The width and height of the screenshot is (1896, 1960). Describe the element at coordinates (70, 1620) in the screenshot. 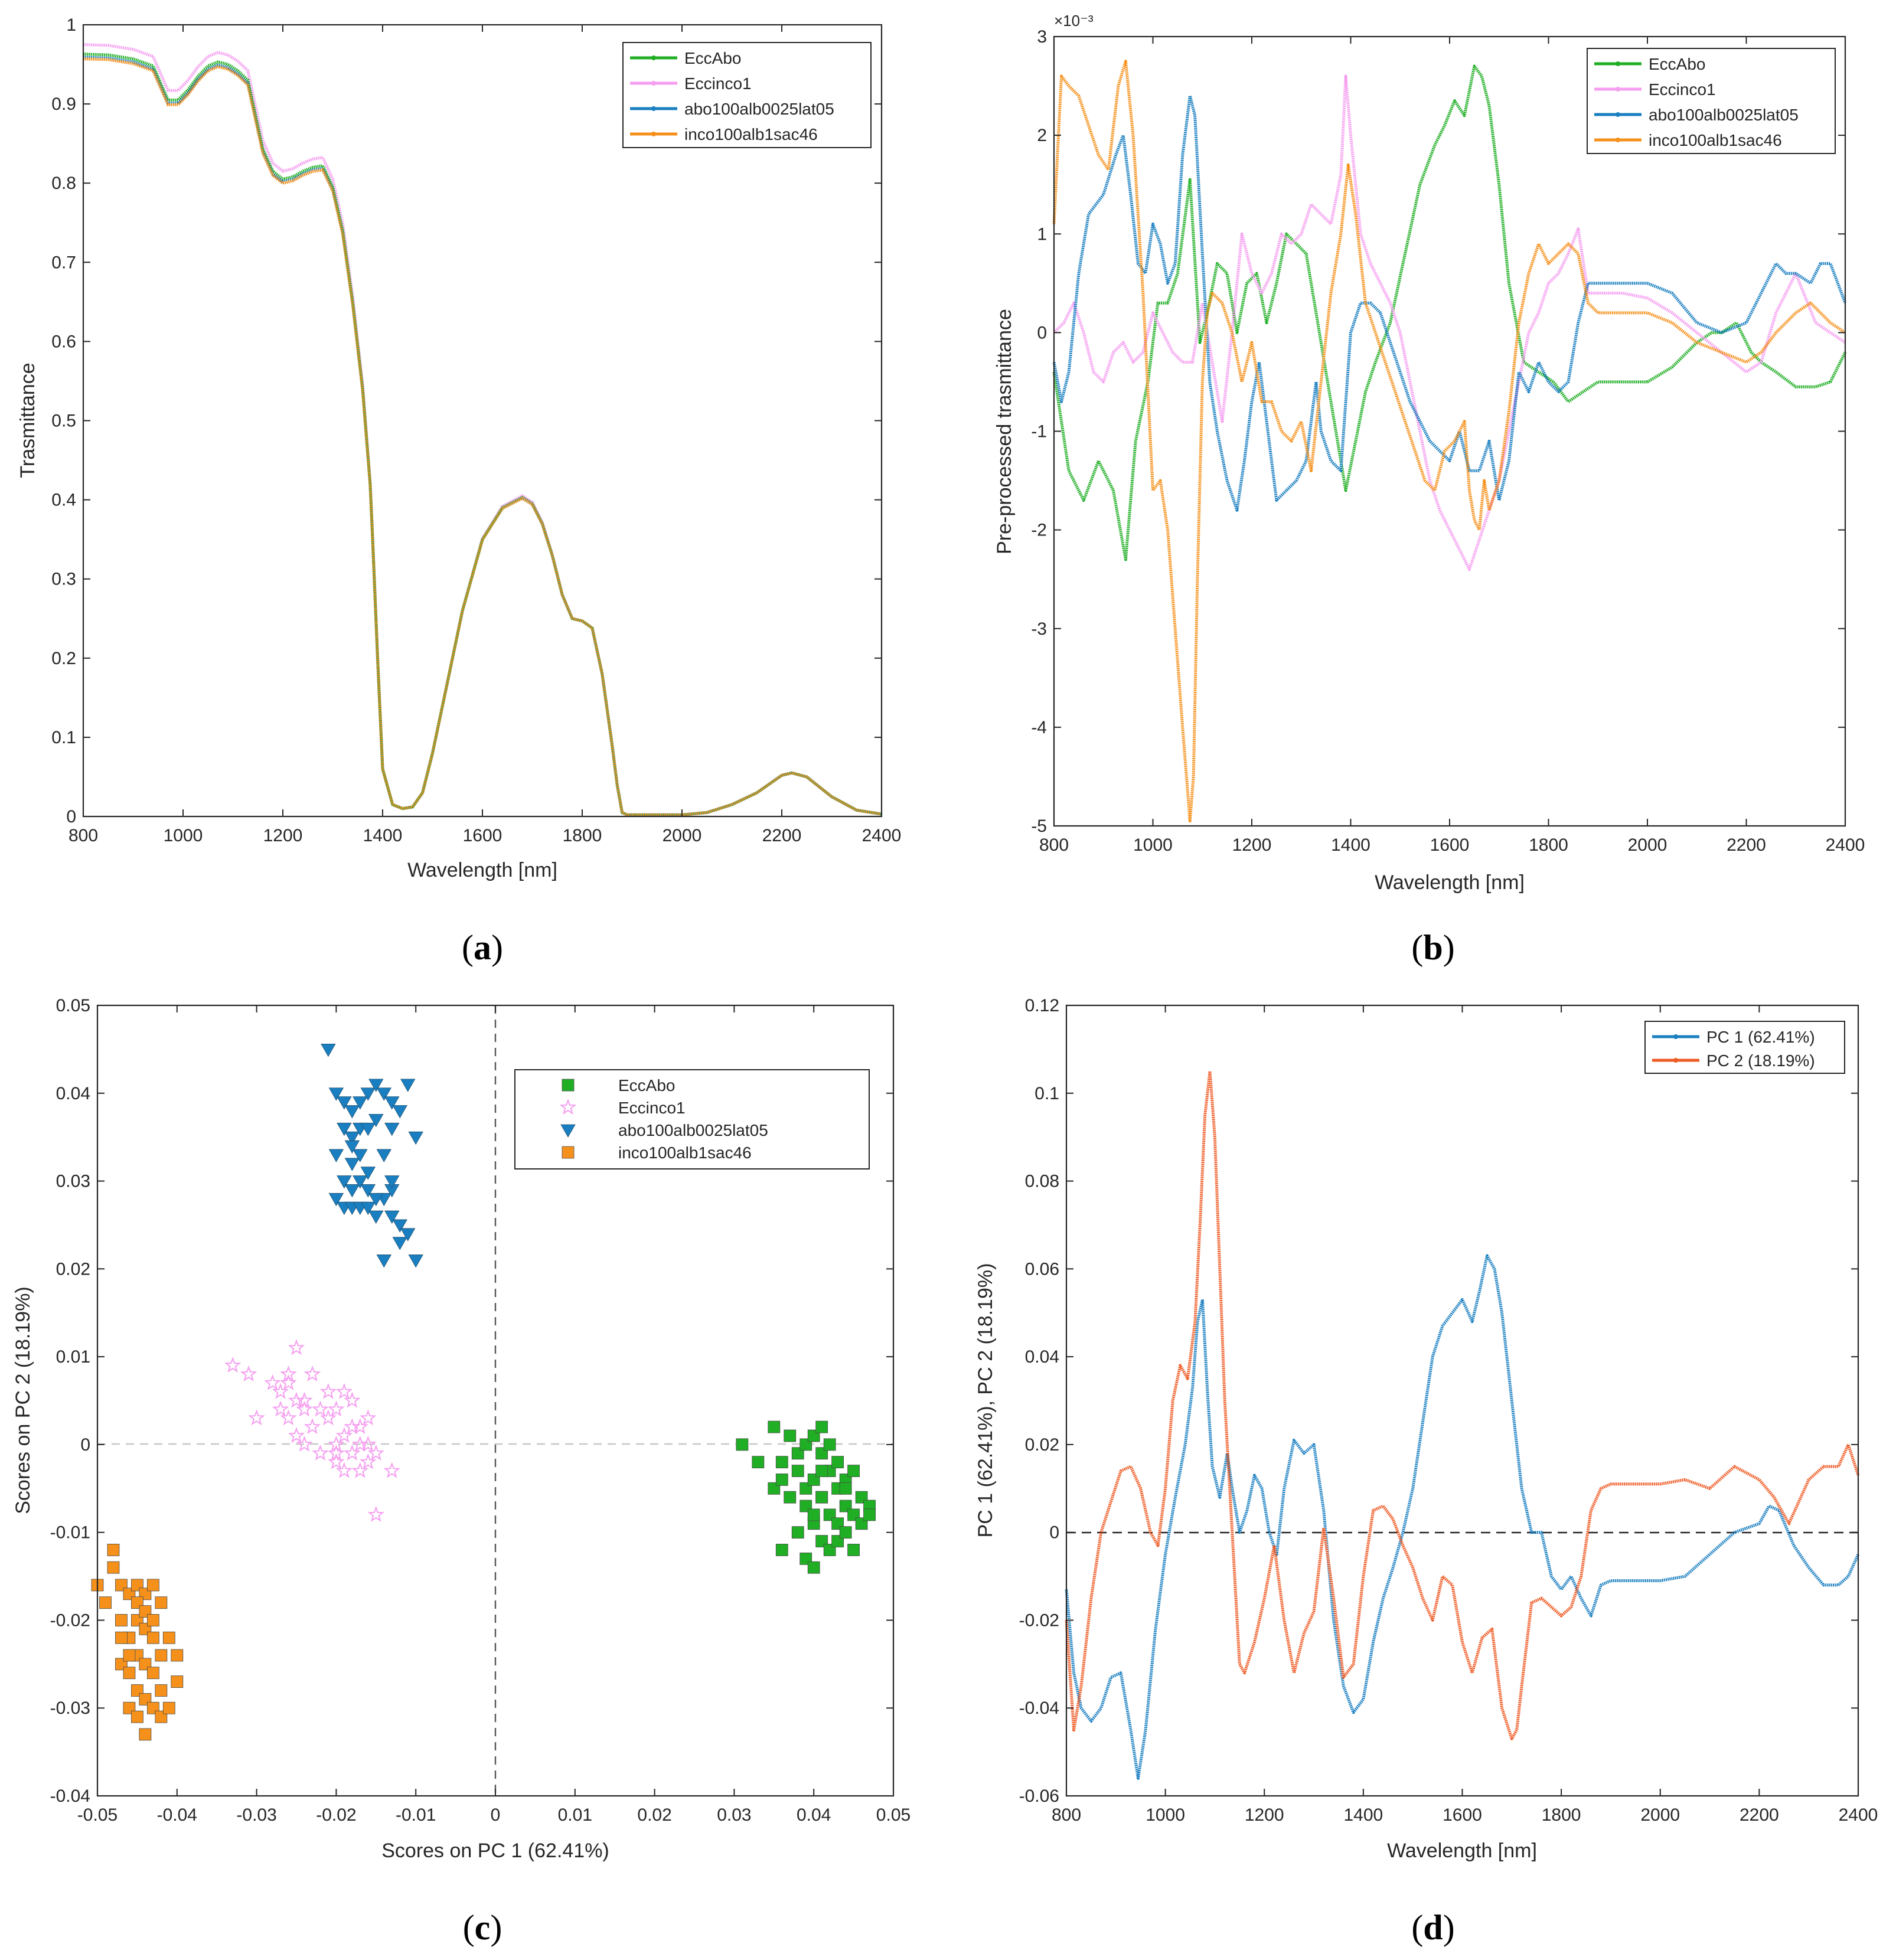

I see `panel-c-y-tick-label: -0.02` at that location.